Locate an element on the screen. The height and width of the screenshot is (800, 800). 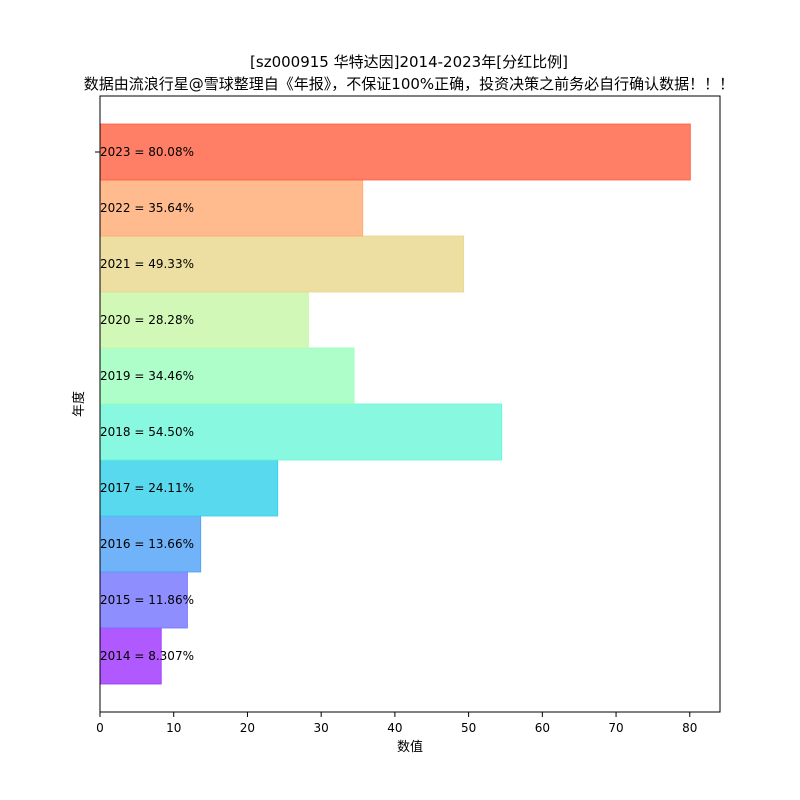
x-tick-label: 20 is located at coordinates (247, 728).